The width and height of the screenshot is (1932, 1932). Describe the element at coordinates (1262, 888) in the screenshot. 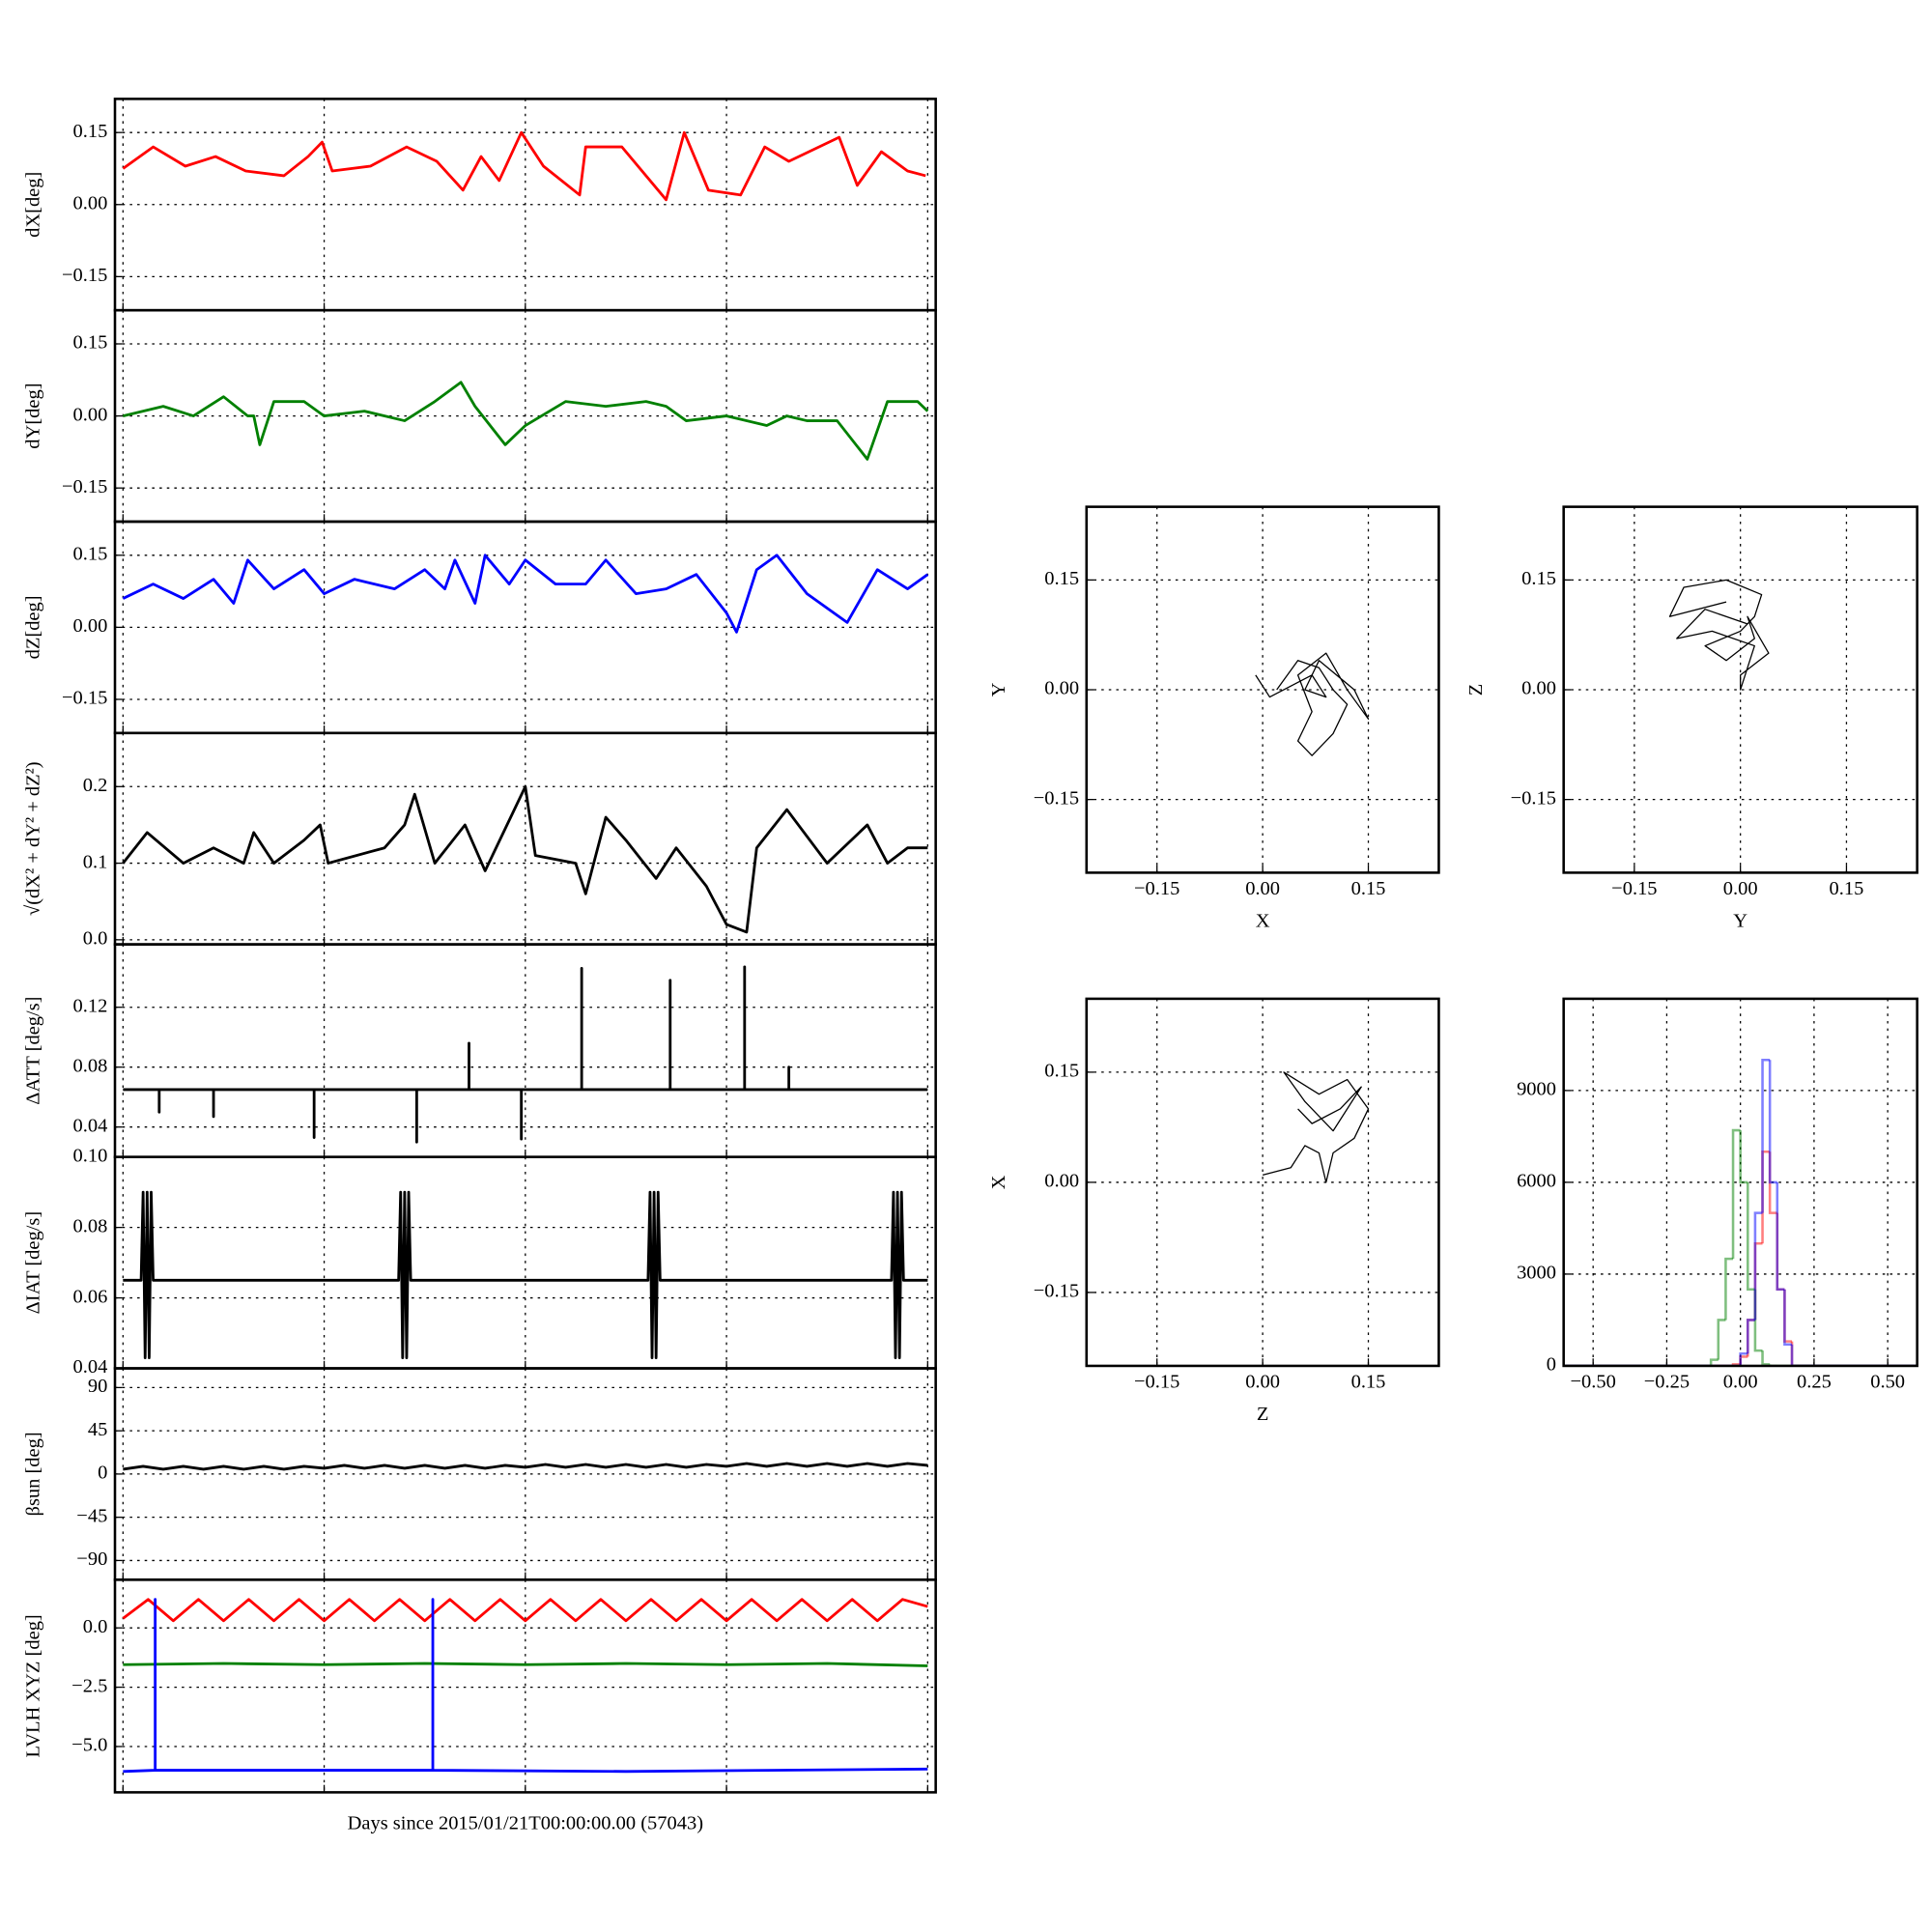

I see `x-tick-label: 0.00` at that location.